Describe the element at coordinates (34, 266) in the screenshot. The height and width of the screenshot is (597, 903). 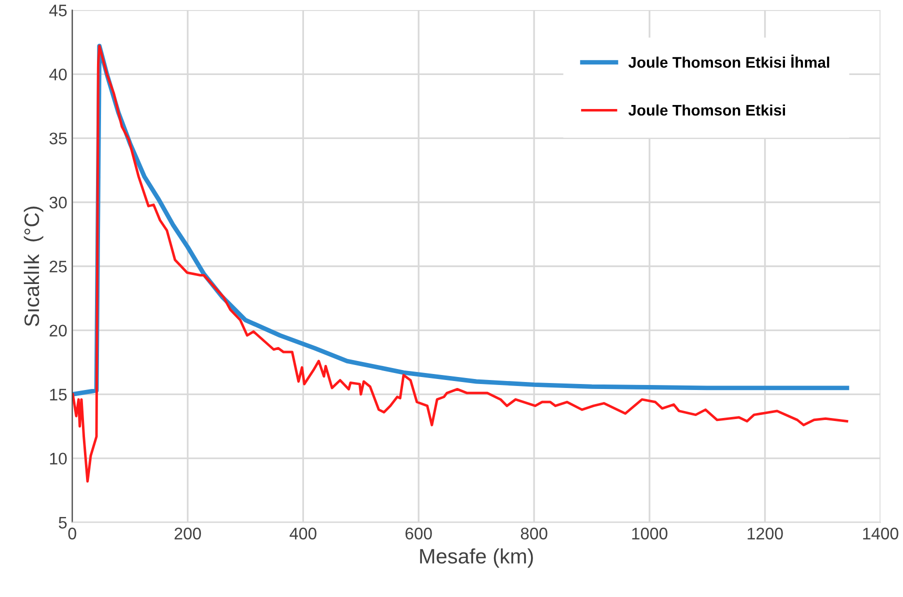
I see `y-axis-title: Sıcaklık (°C)` at that location.